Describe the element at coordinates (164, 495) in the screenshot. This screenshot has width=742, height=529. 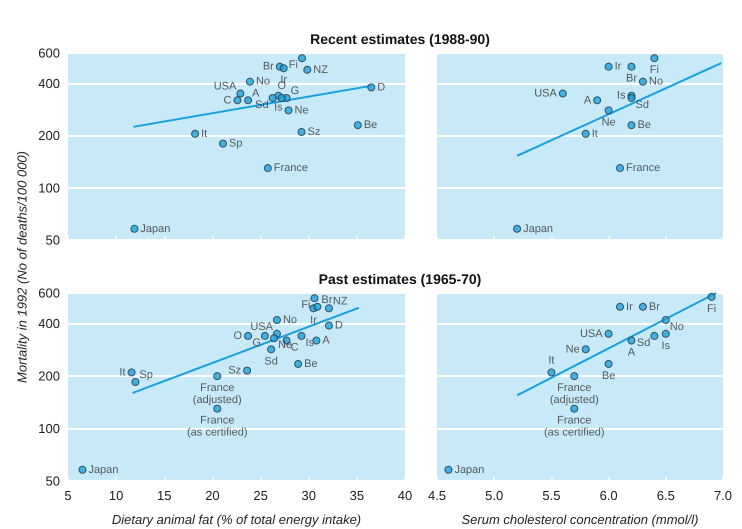
I see `x-tick-label: 15` at that location.